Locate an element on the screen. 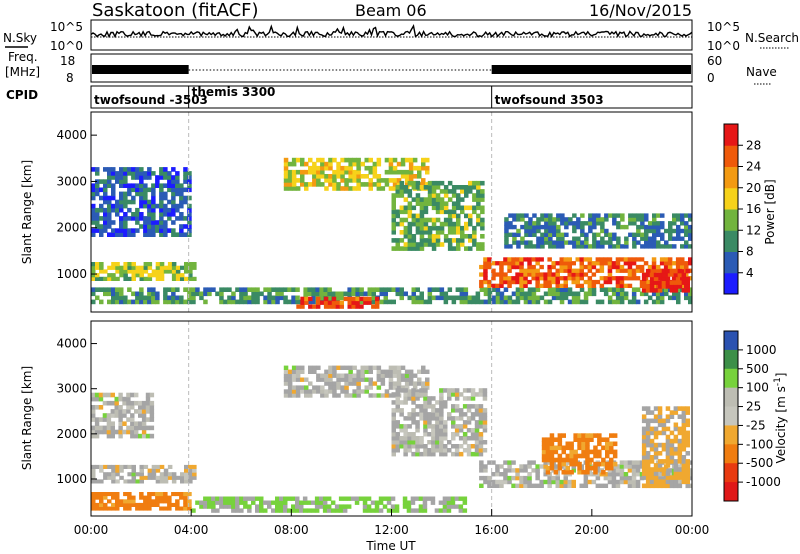  y-tick-label: 2000 is located at coordinates (71, 434).